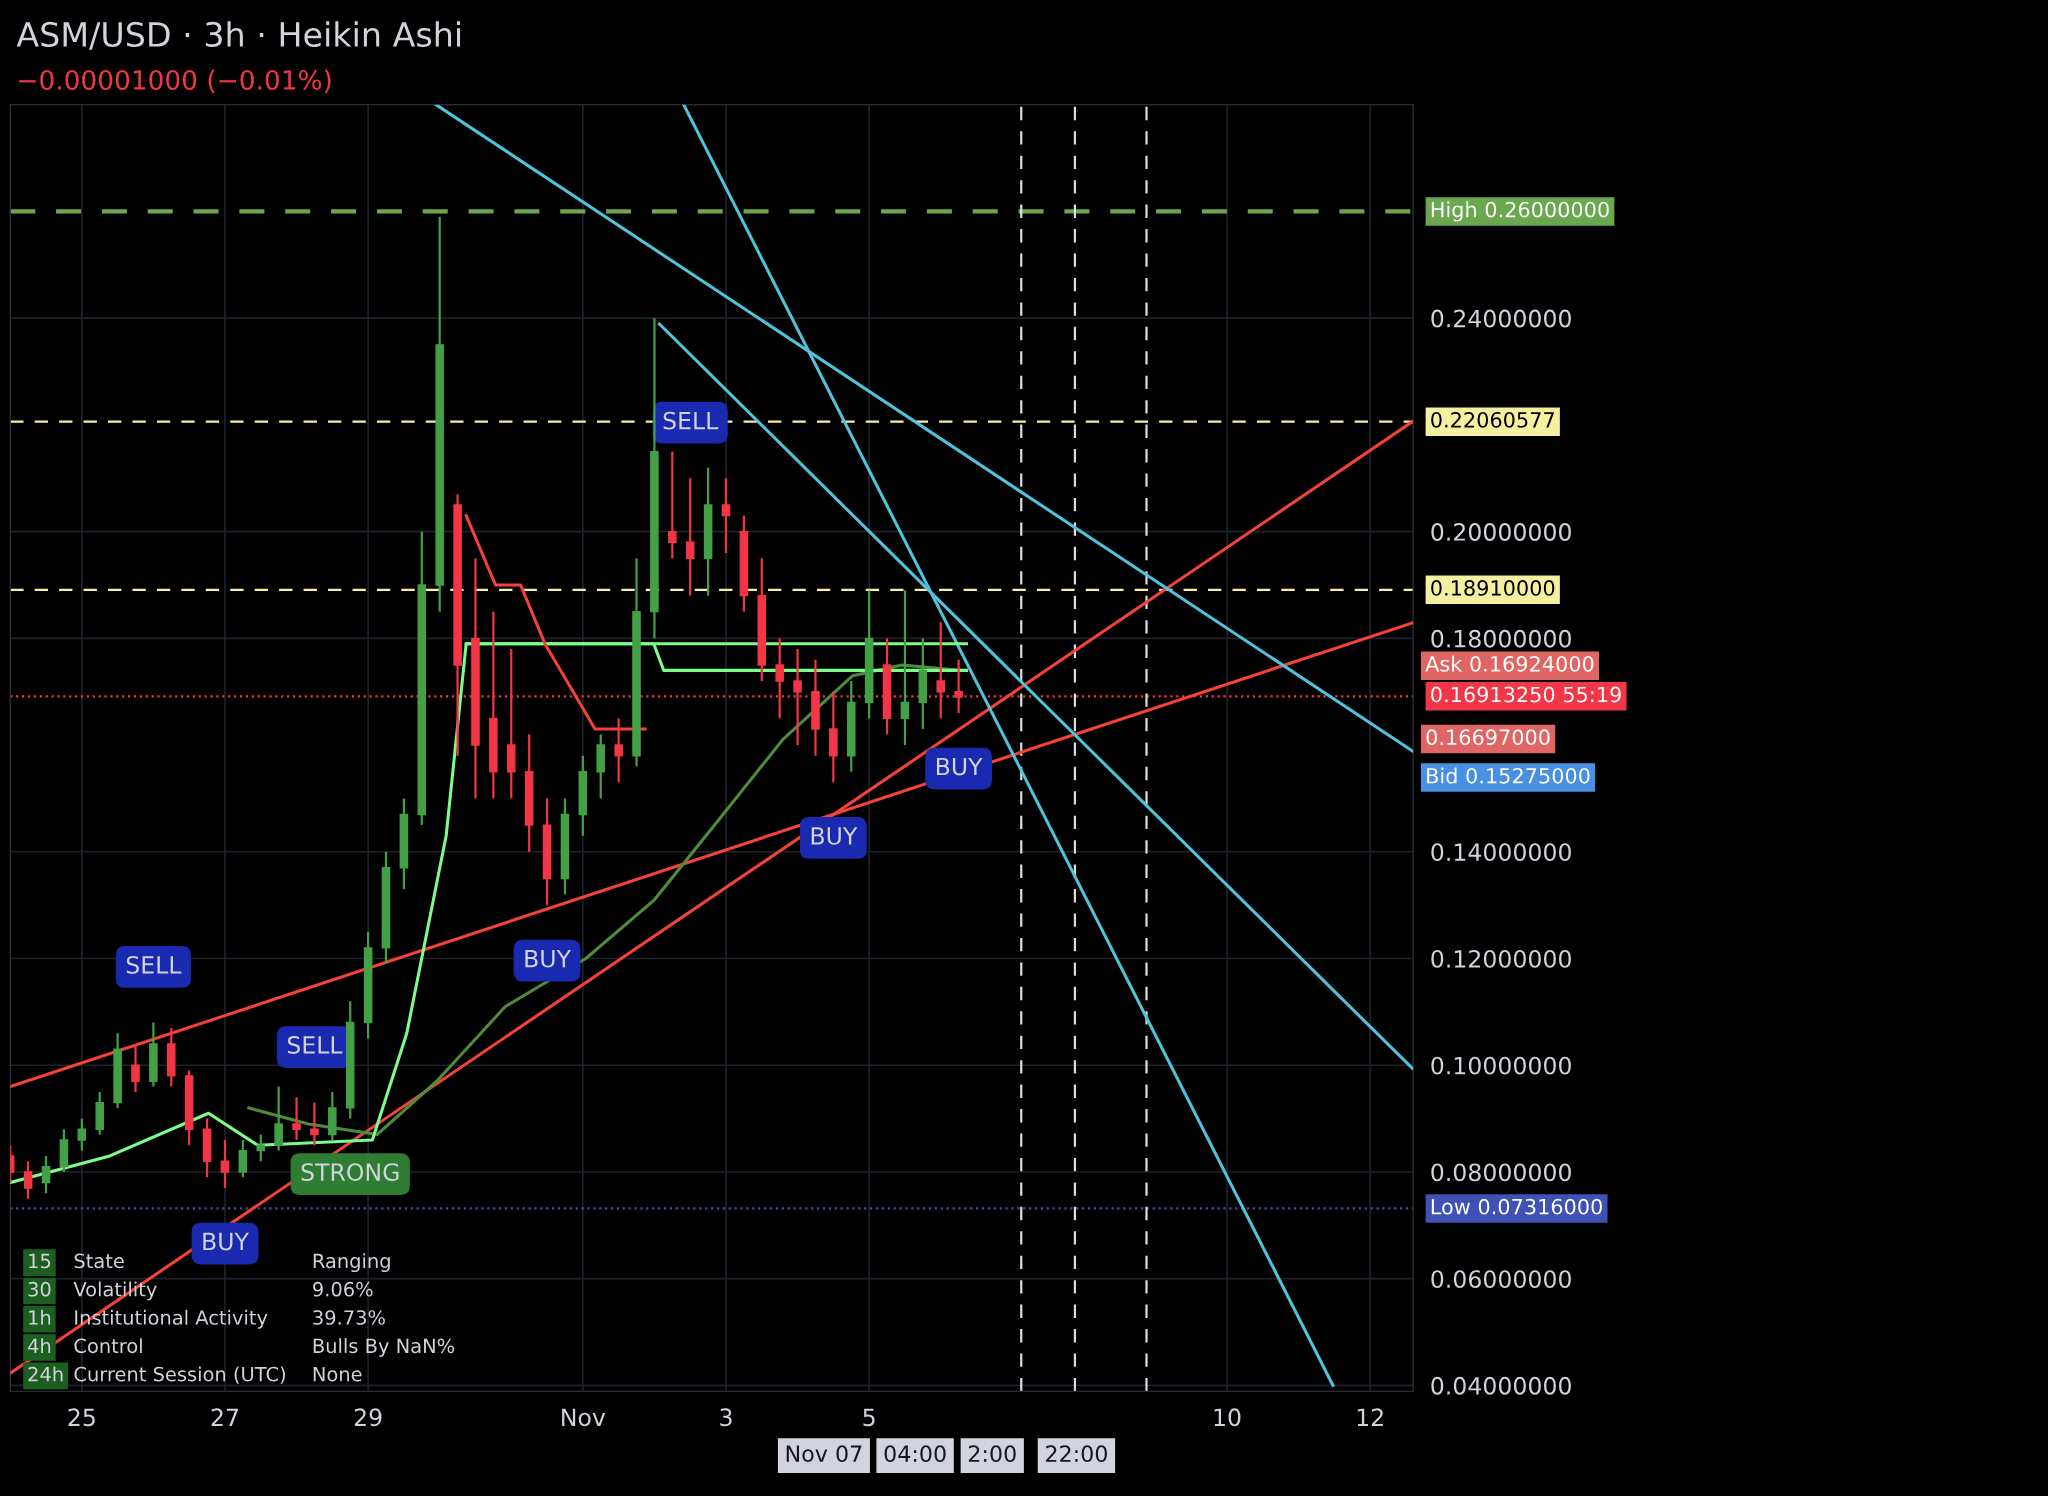  What do you see at coordinates (337, 1374) in the screenshot?
I see `annotation: None` at bounding box center [337, 1374].